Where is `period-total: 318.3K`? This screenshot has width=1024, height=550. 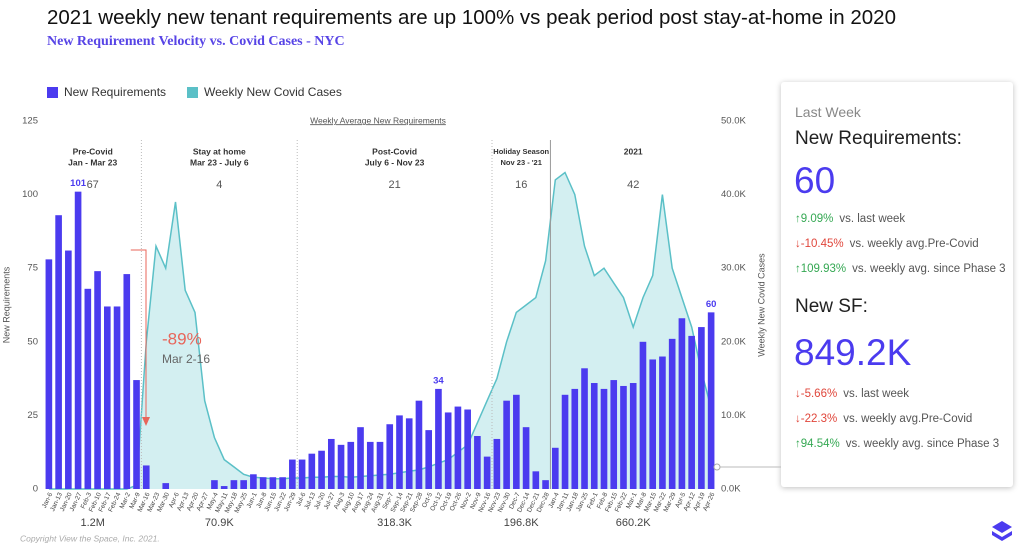 period-total: 318.3K is located at coordinates (395, 523).